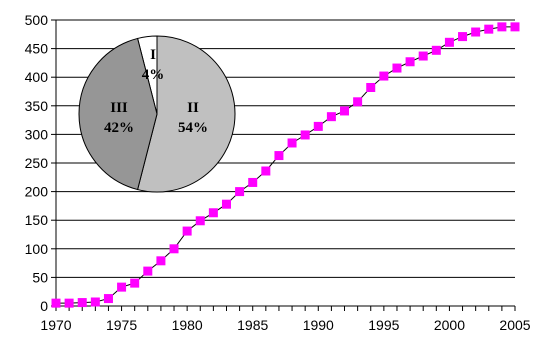 This screenshot has width=534, height=345. I want to click on x-tick-label: 1985, so click(252, 325).